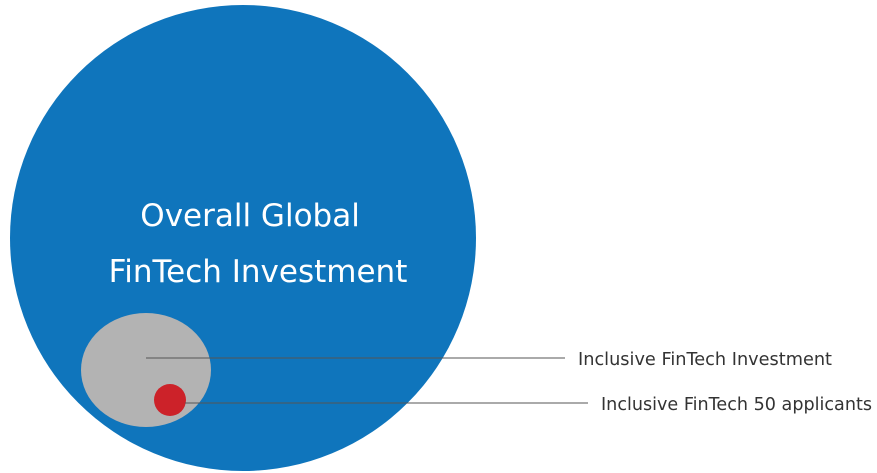 The height and width of the screenshot is (473, 877). Describe the element at coordinates (705, 359) in the screenshot. I see `inclusive-investment-label: Inclusive FinTech Investment` at that location.